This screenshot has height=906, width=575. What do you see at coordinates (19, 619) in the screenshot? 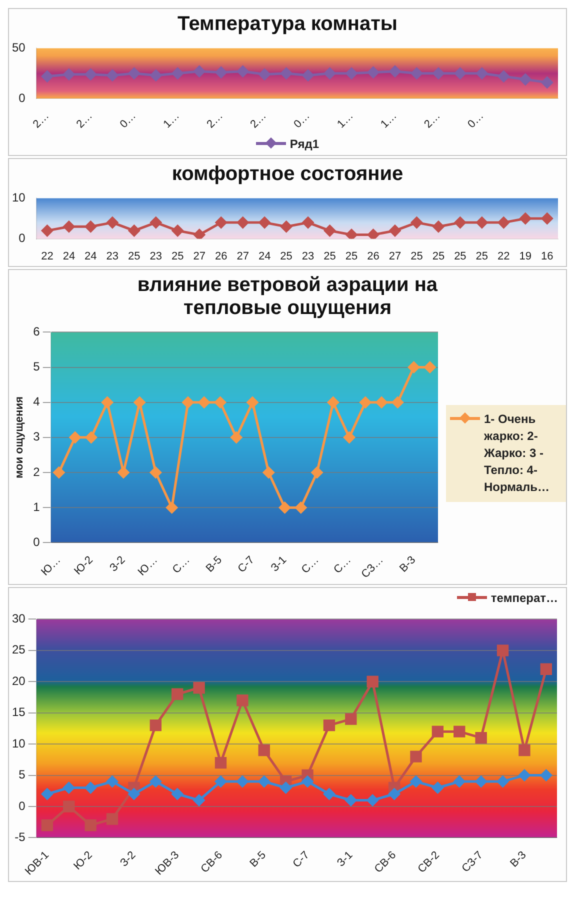
I see `y-tick-label: 30` at bounding box center [19, 619].